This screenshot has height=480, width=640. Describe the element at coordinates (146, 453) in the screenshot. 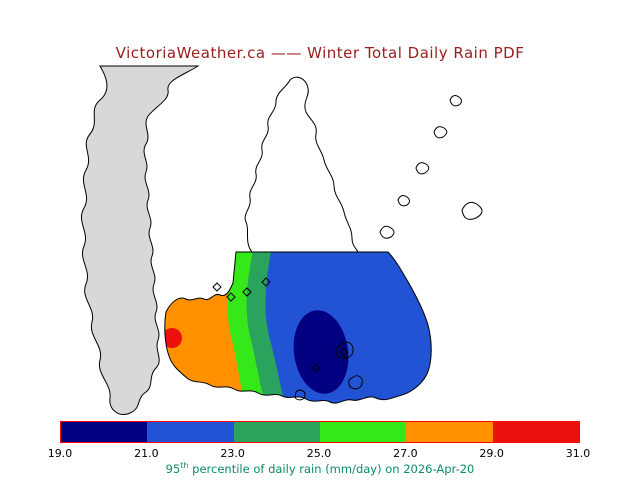

I see `colorbar-tick-label: 21.0` at that location.